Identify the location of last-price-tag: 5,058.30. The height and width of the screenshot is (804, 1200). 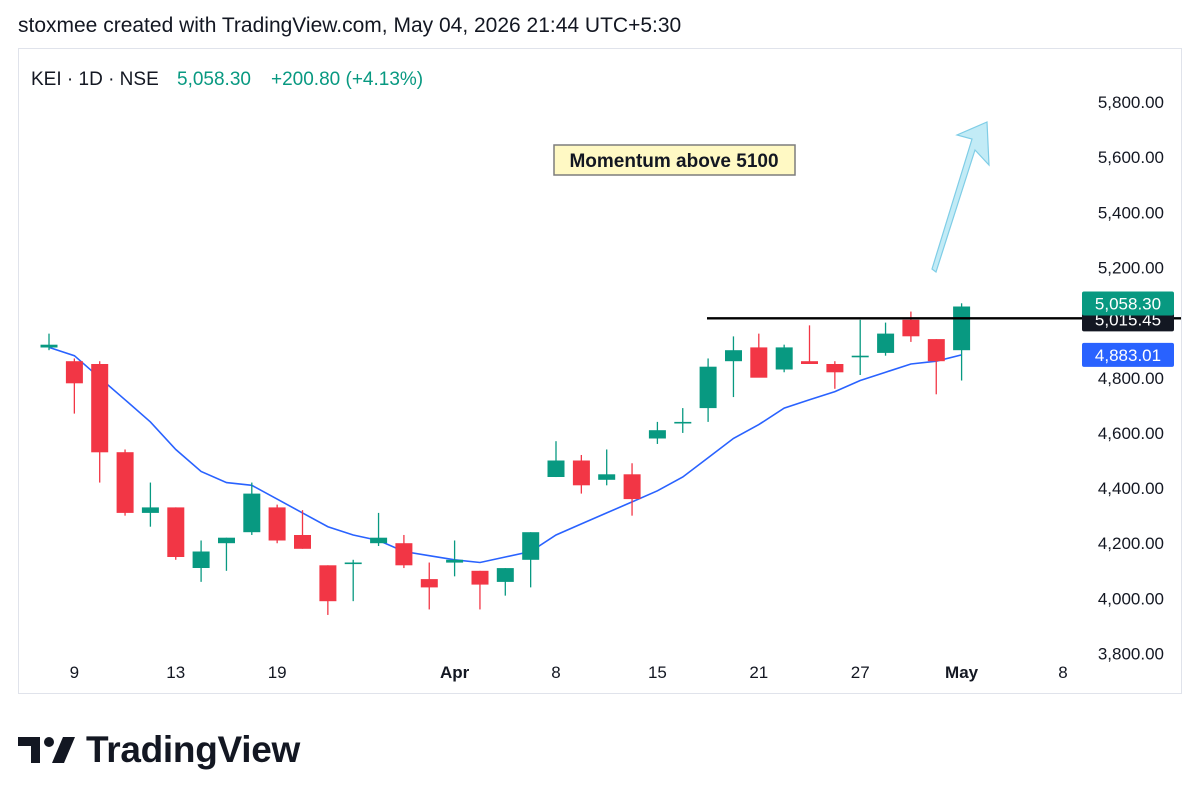
(1128, 303).